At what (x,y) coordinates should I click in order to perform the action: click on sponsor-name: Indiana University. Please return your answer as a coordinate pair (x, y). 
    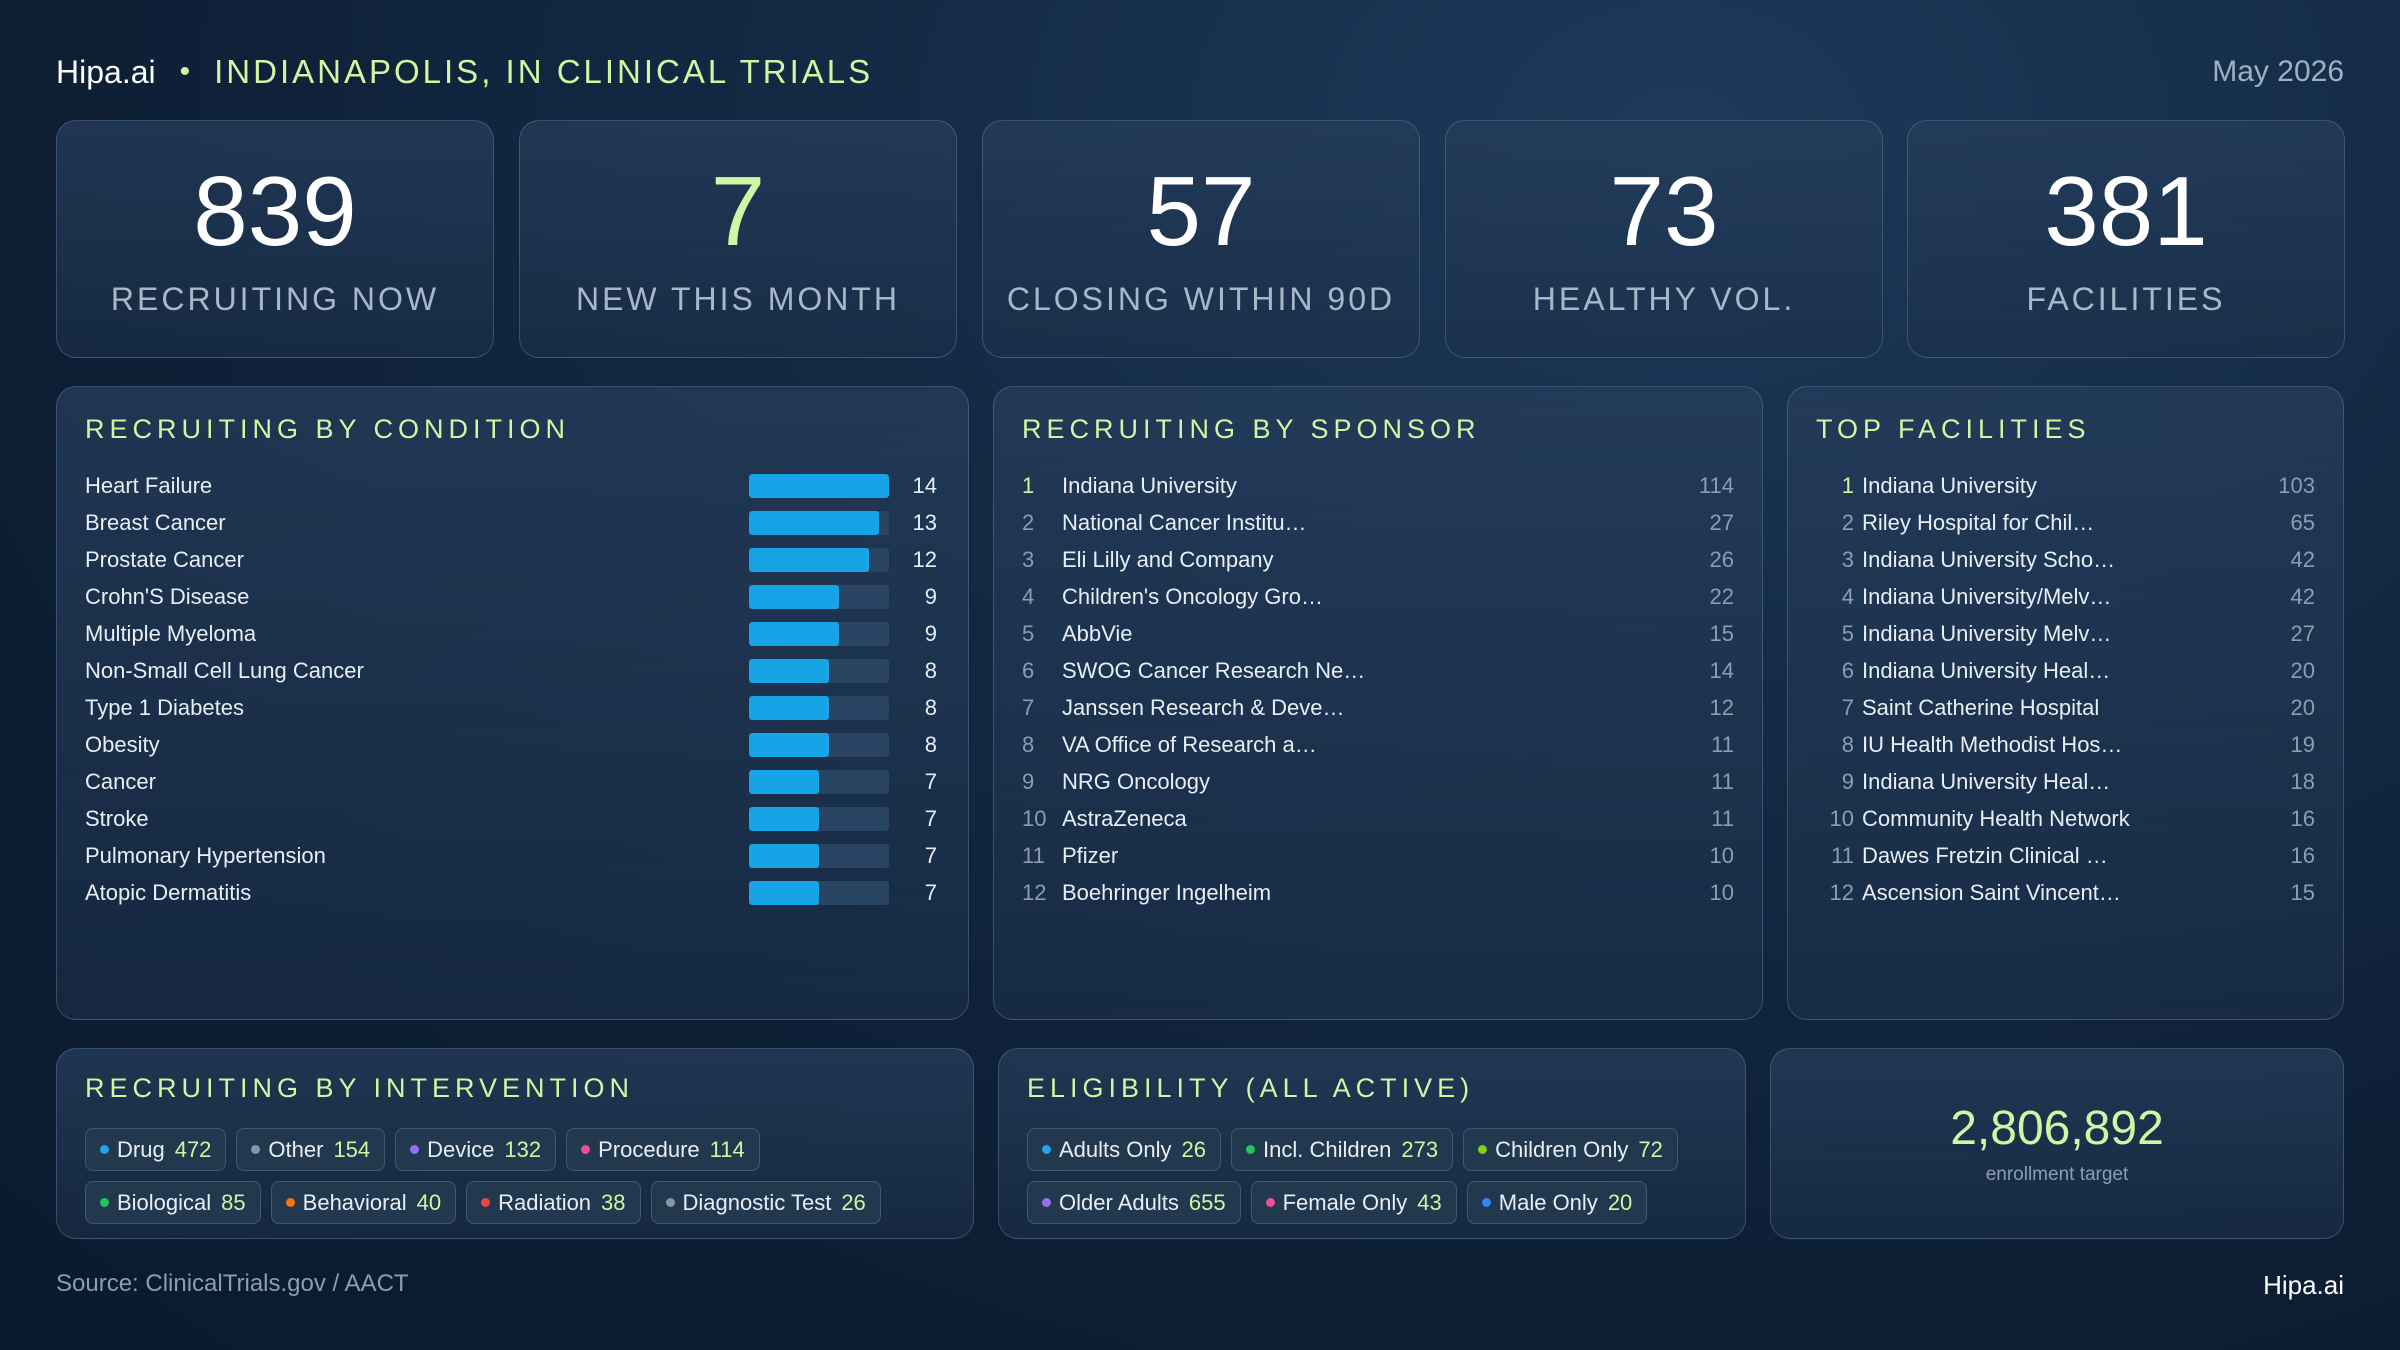
    Looking at the image, I should click on (1149, 485).